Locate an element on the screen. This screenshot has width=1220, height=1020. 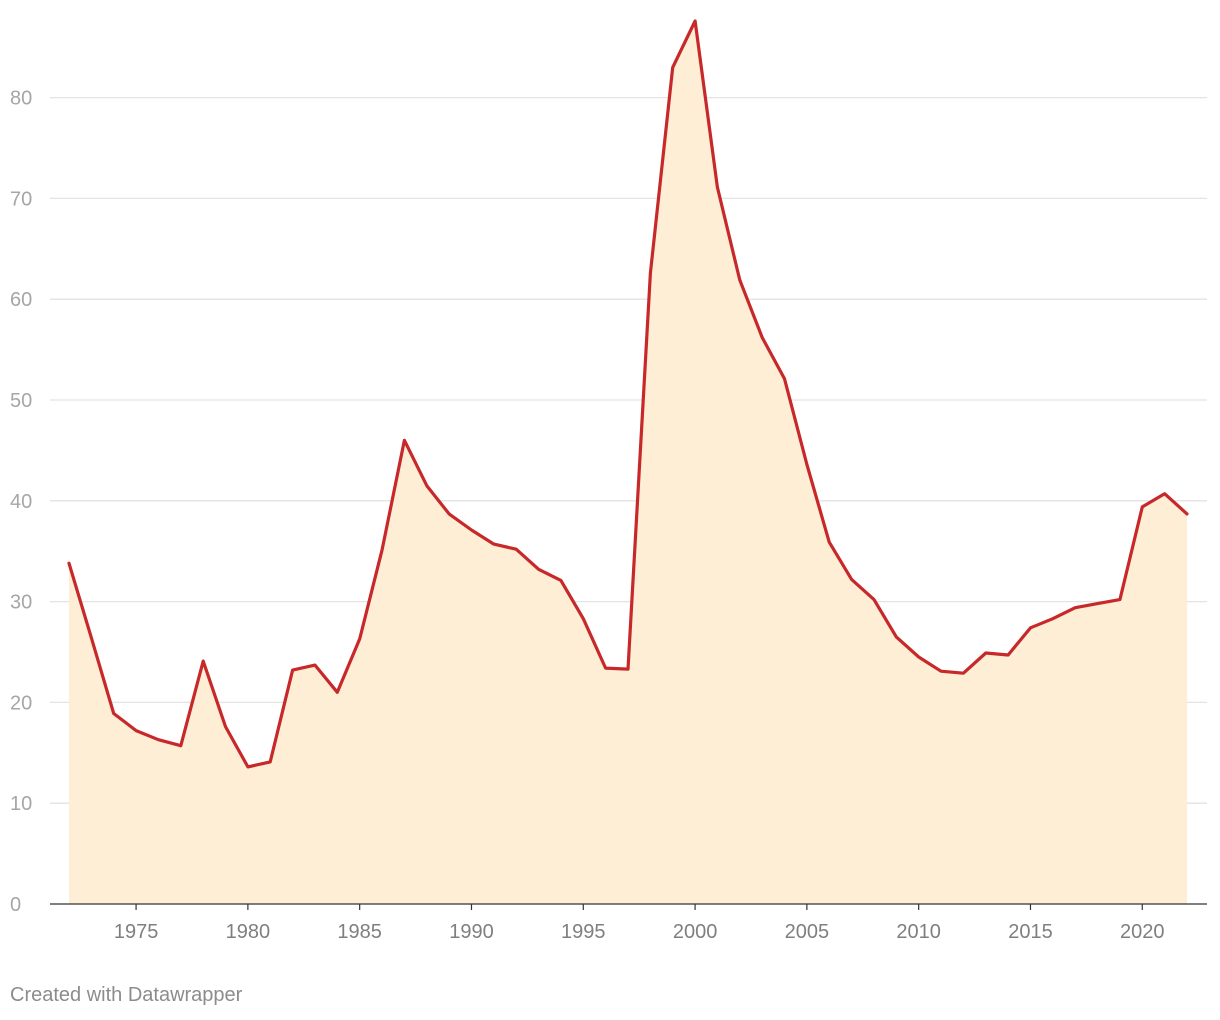
y-tick-label: 80 is located at coordinates (21, 99).